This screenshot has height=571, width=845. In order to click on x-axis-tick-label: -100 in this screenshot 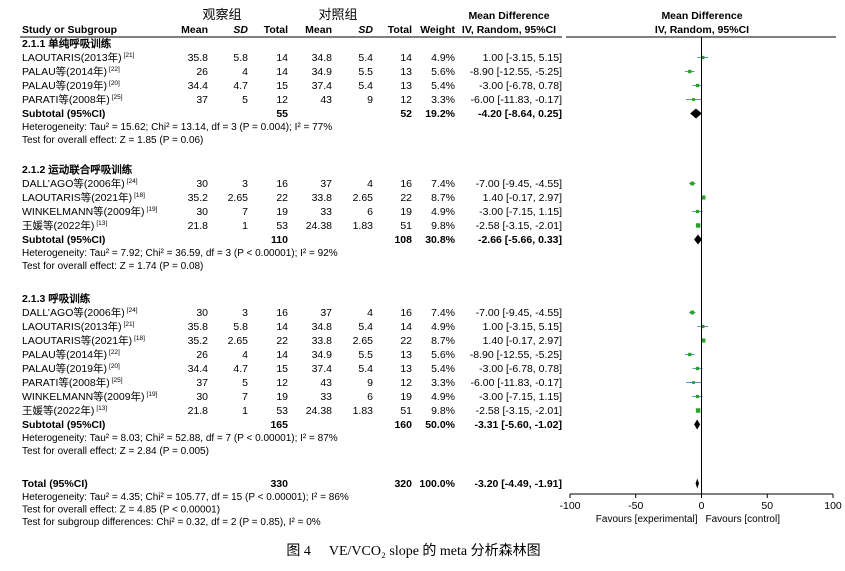, I will do `click(569, 506)`.